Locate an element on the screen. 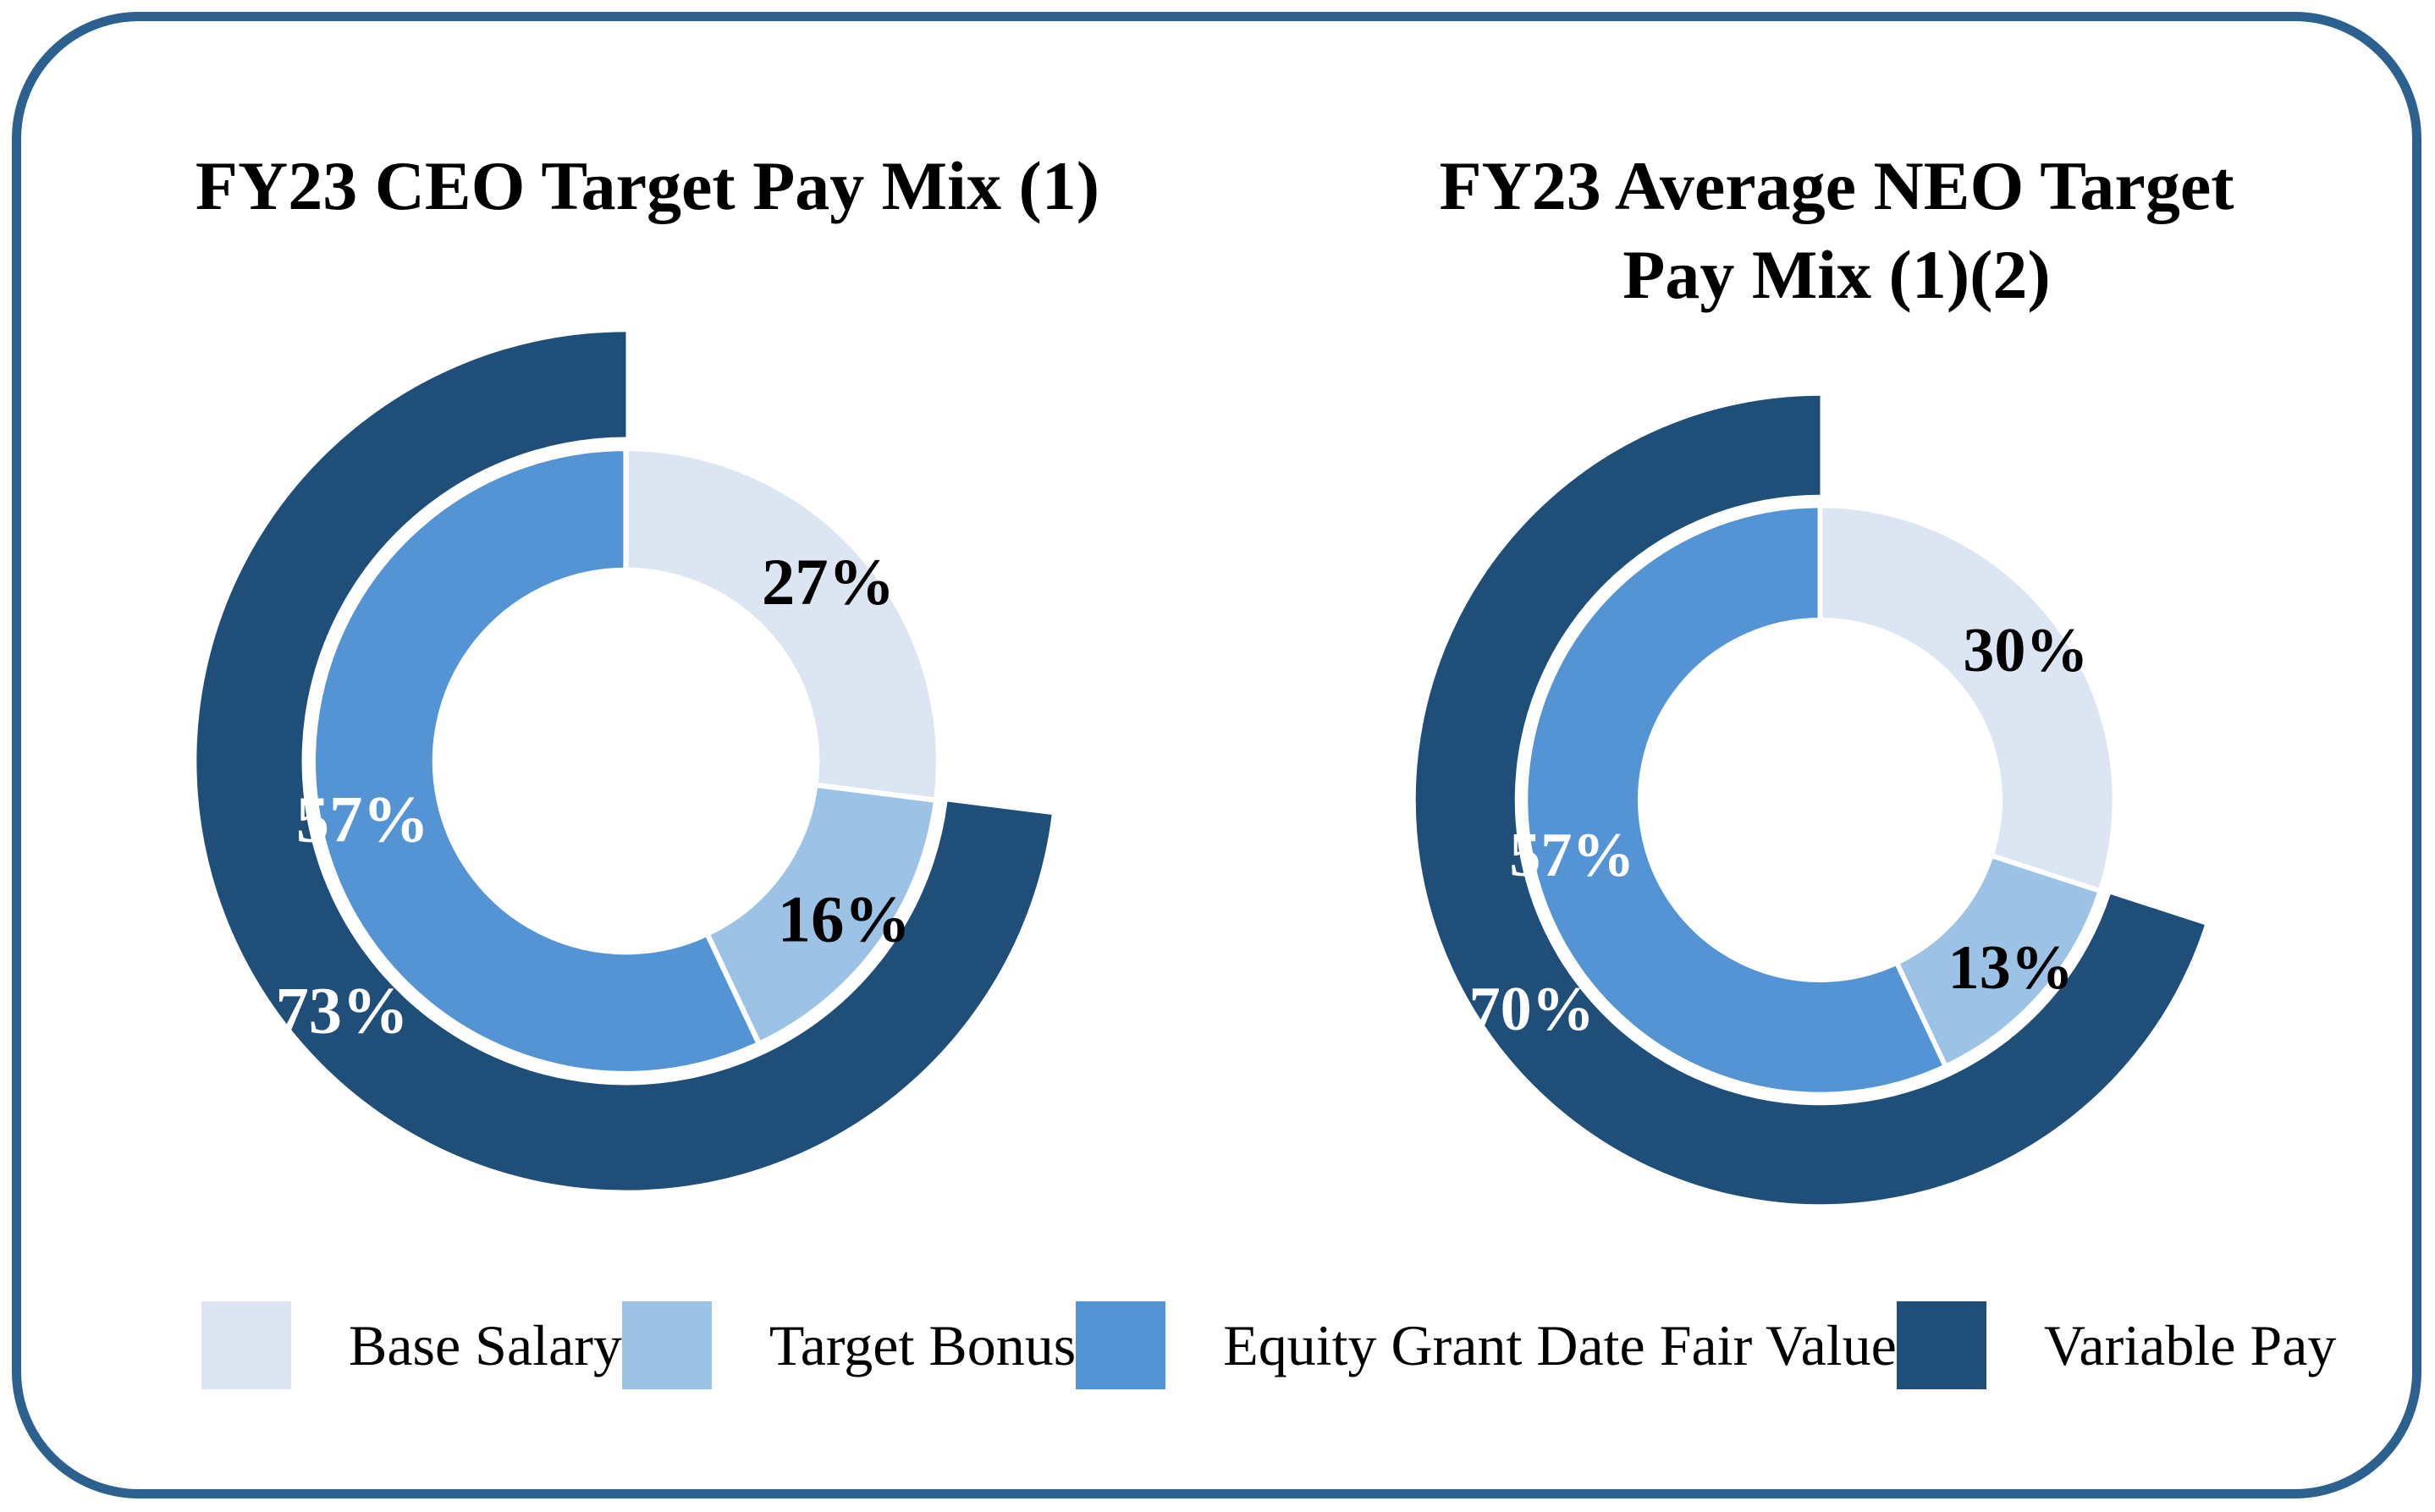  legend-label: Variable Pay is located at coordinates (2190, 1345).